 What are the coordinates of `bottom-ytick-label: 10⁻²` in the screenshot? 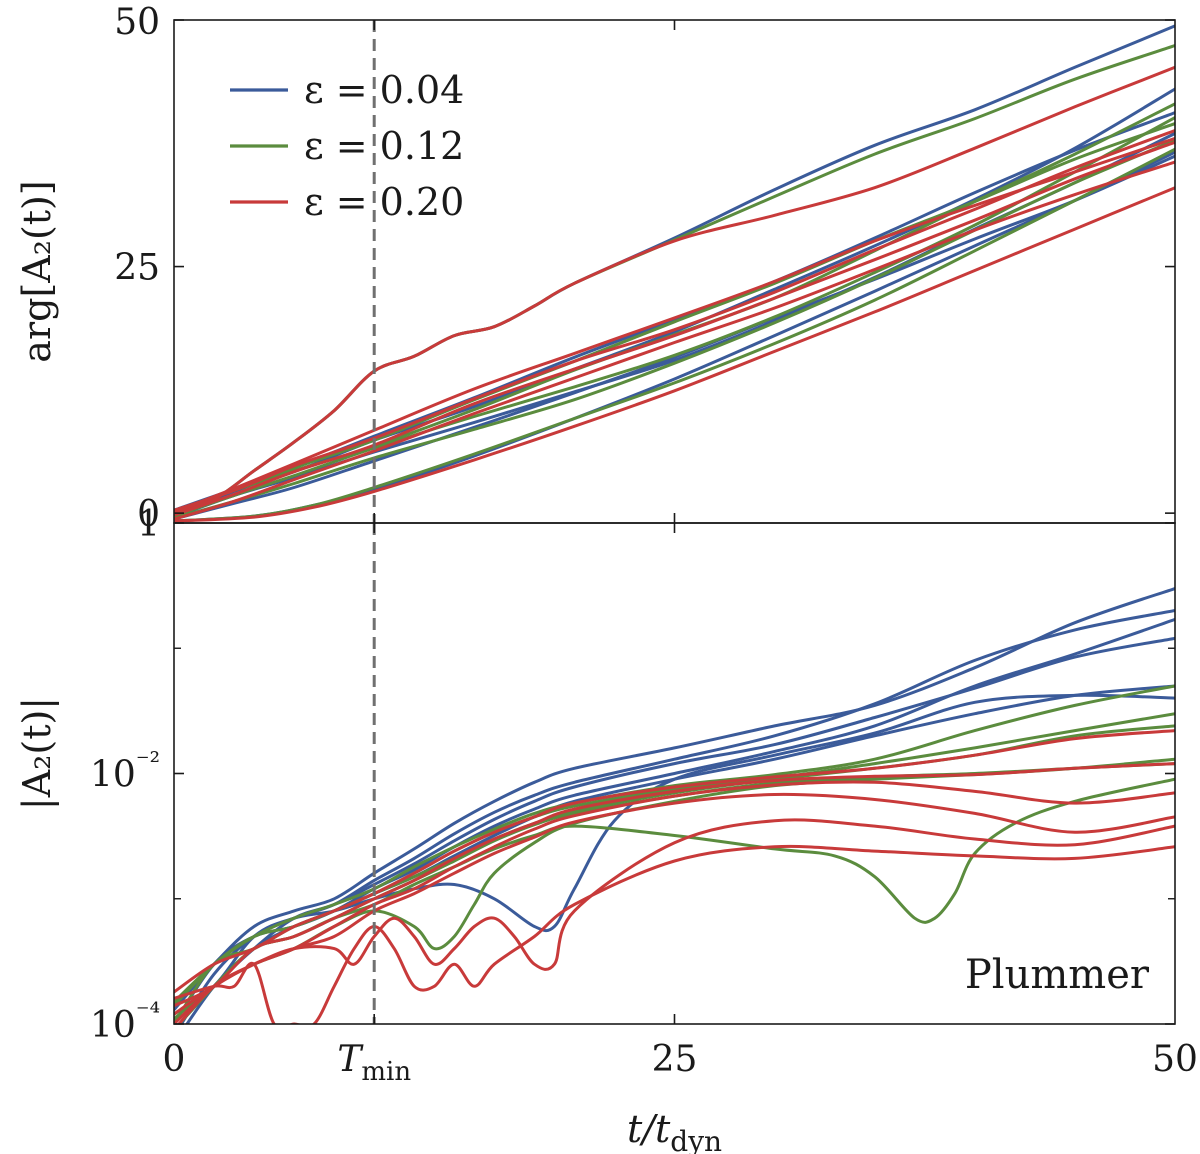 It's located at (125, 772).